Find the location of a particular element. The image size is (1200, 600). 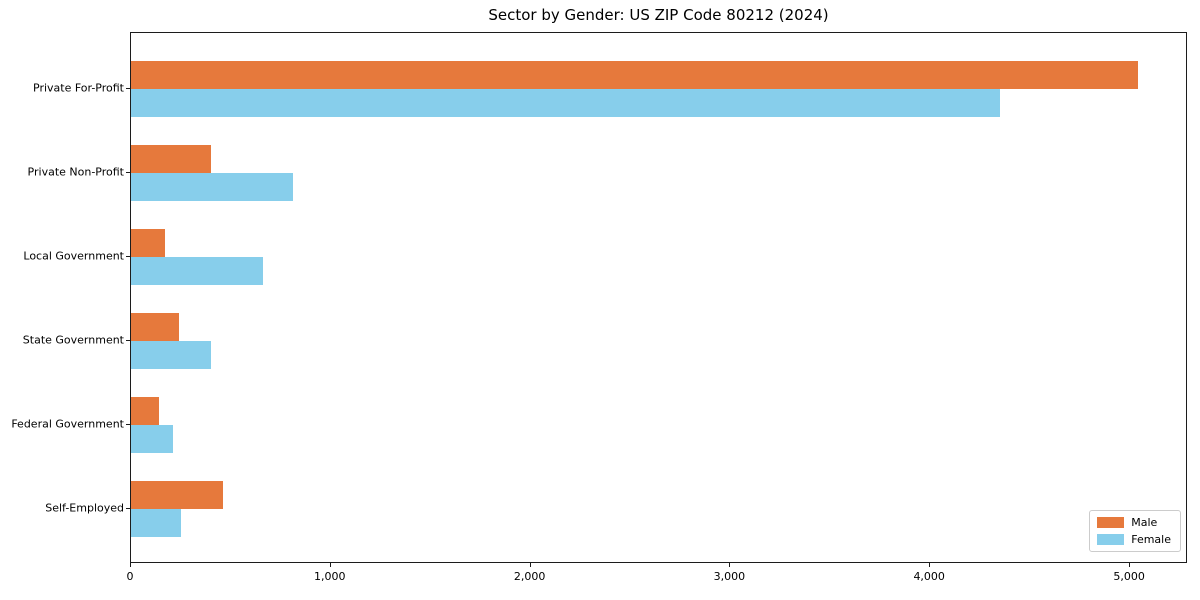

bar-female-state-government is located at coordinates (171, 355).